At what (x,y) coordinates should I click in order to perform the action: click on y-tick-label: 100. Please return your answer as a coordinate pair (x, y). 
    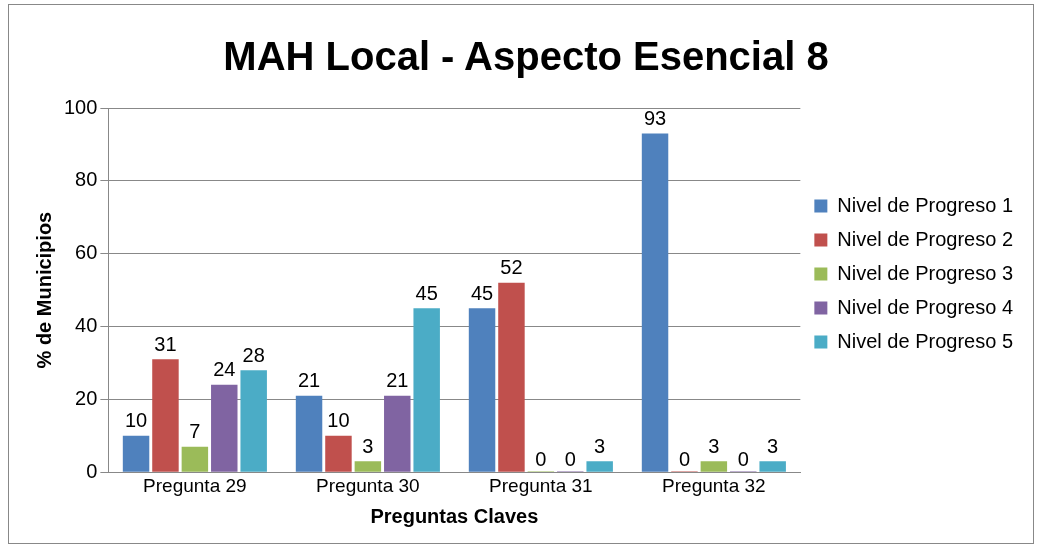
    Looking at the image, I should click on (80, 106).